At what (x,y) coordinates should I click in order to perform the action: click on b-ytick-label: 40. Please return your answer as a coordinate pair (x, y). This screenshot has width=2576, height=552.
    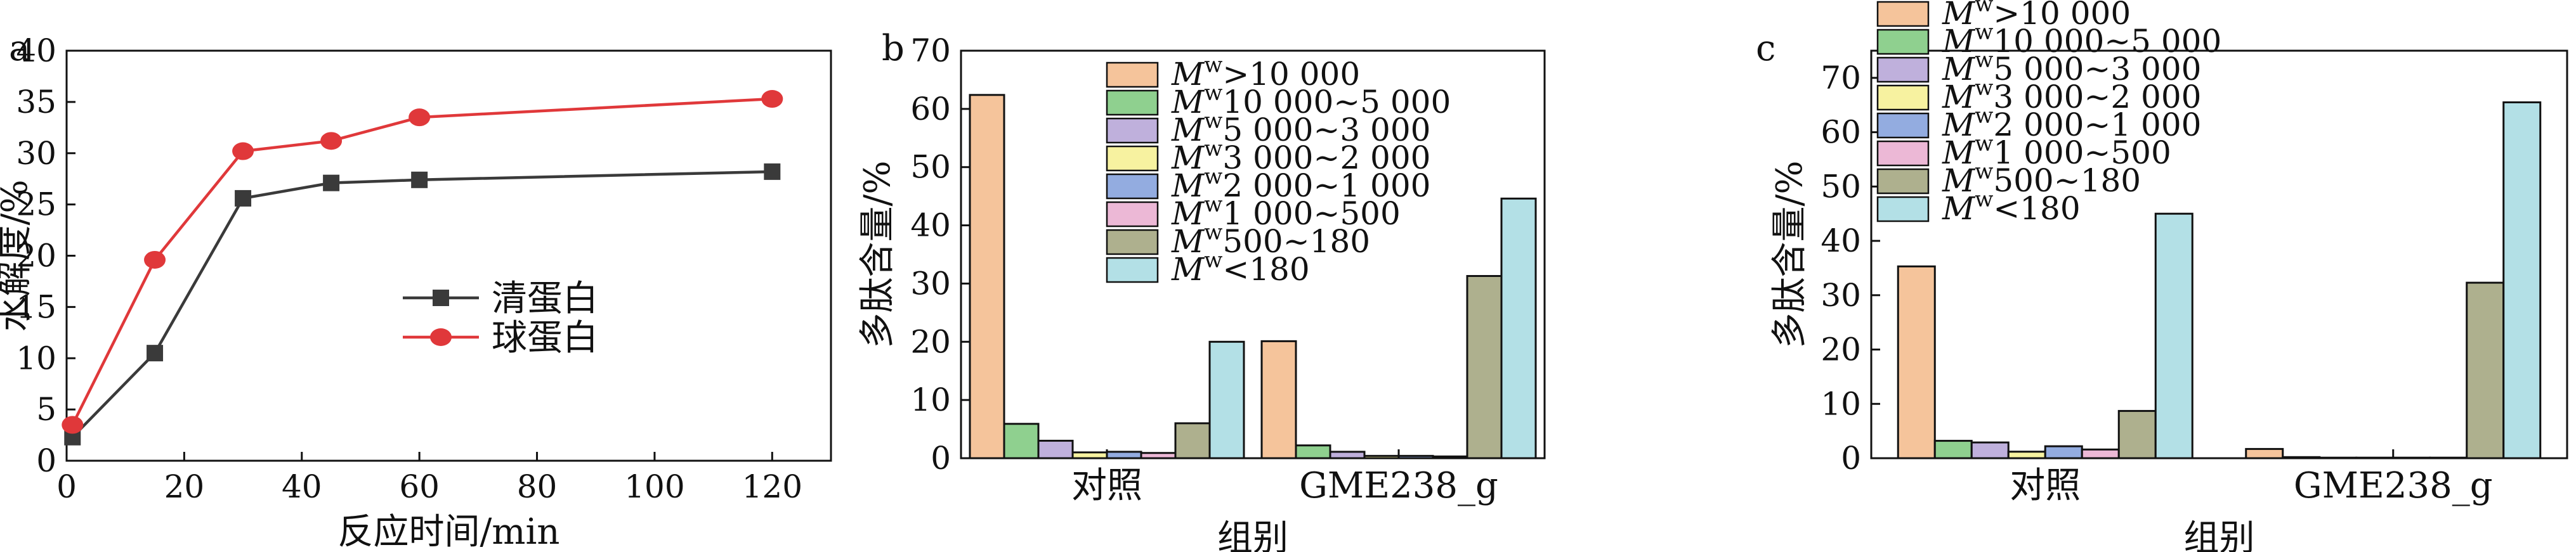
    Looking at the image, I should click on (931, 225).